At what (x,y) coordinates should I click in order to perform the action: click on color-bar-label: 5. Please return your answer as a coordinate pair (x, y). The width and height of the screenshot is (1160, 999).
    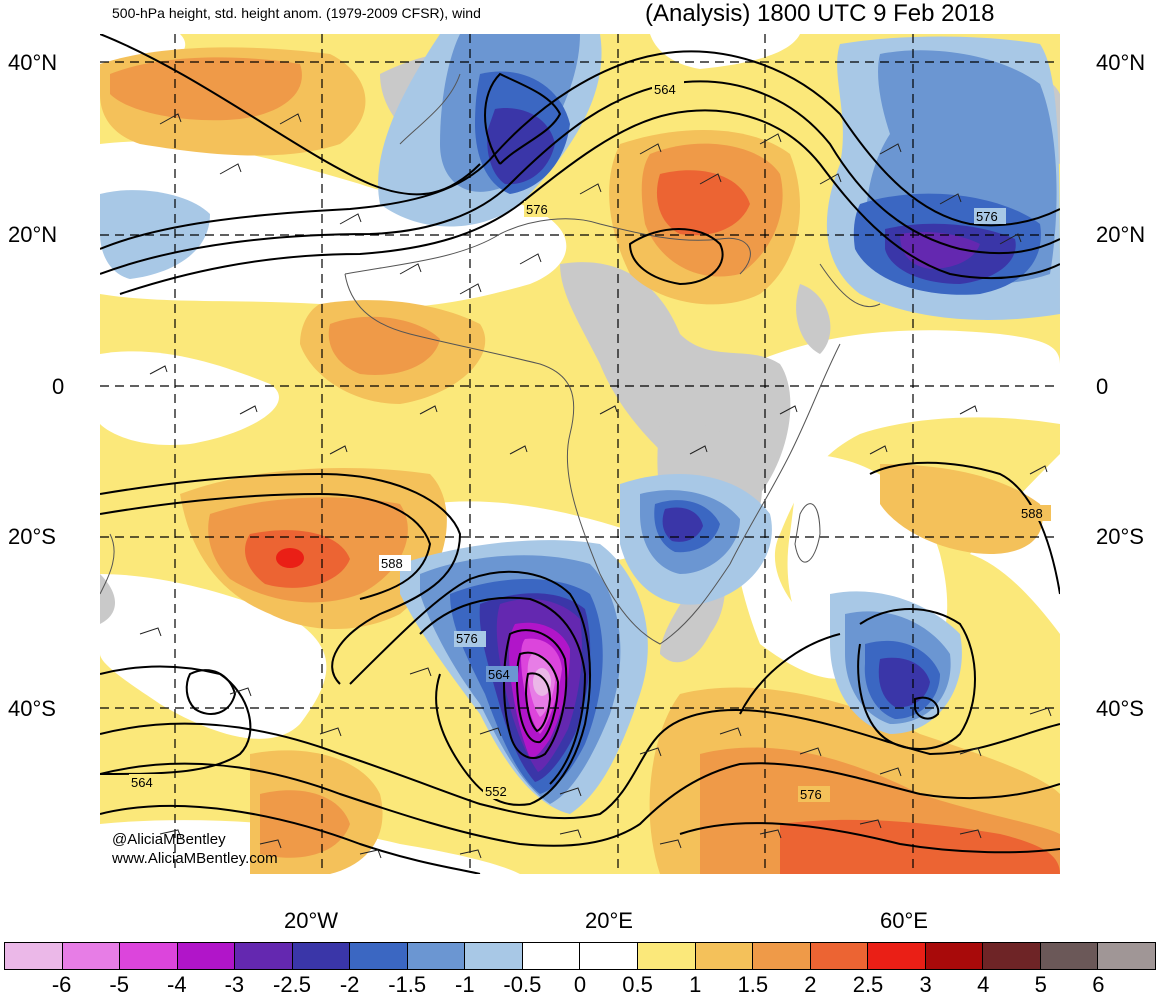
    Looking at the image, I should click on (1040, 984).